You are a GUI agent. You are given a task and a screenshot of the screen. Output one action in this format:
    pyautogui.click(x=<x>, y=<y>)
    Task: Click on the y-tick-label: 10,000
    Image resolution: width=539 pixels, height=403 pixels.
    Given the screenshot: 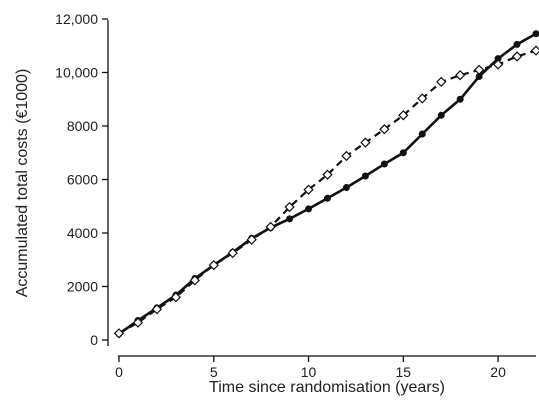 What is the action you would take?
    pyautogui.click(x=76, y=73)
    